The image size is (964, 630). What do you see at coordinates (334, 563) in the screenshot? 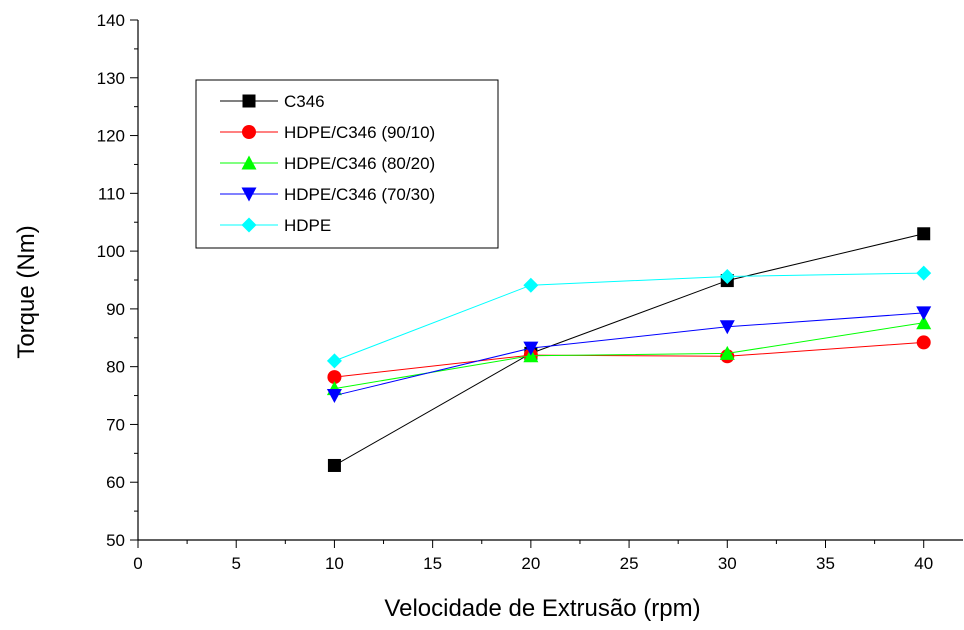
I see `x-tick-label: 10` at bounding box center [334, 563].